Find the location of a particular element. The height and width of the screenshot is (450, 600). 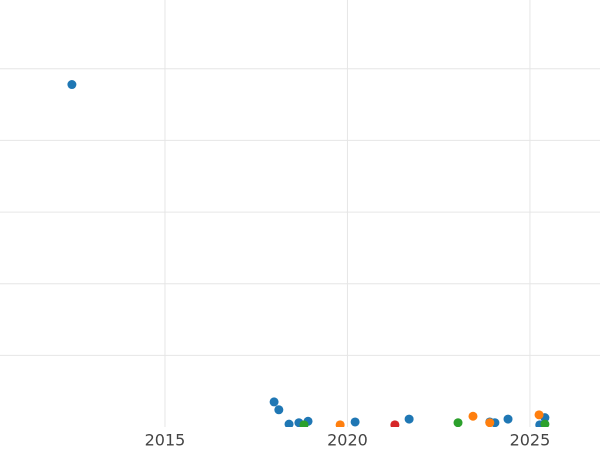

x-tick-label: 2015 is located at coordinates (165, 440).